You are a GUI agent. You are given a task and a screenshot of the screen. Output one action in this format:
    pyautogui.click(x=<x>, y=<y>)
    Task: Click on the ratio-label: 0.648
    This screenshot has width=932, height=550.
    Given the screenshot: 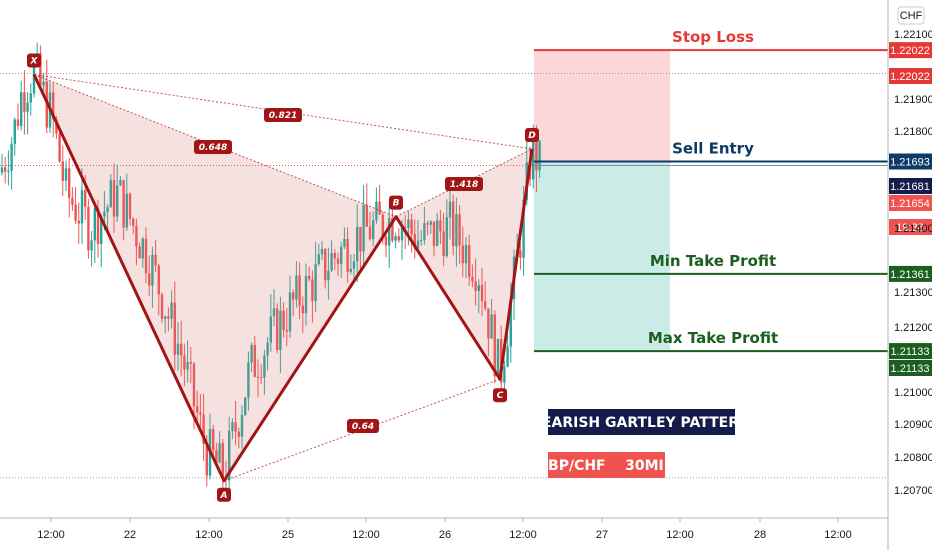 What is the action you would take?
    pyautogui.click(x=213, y=147)
    